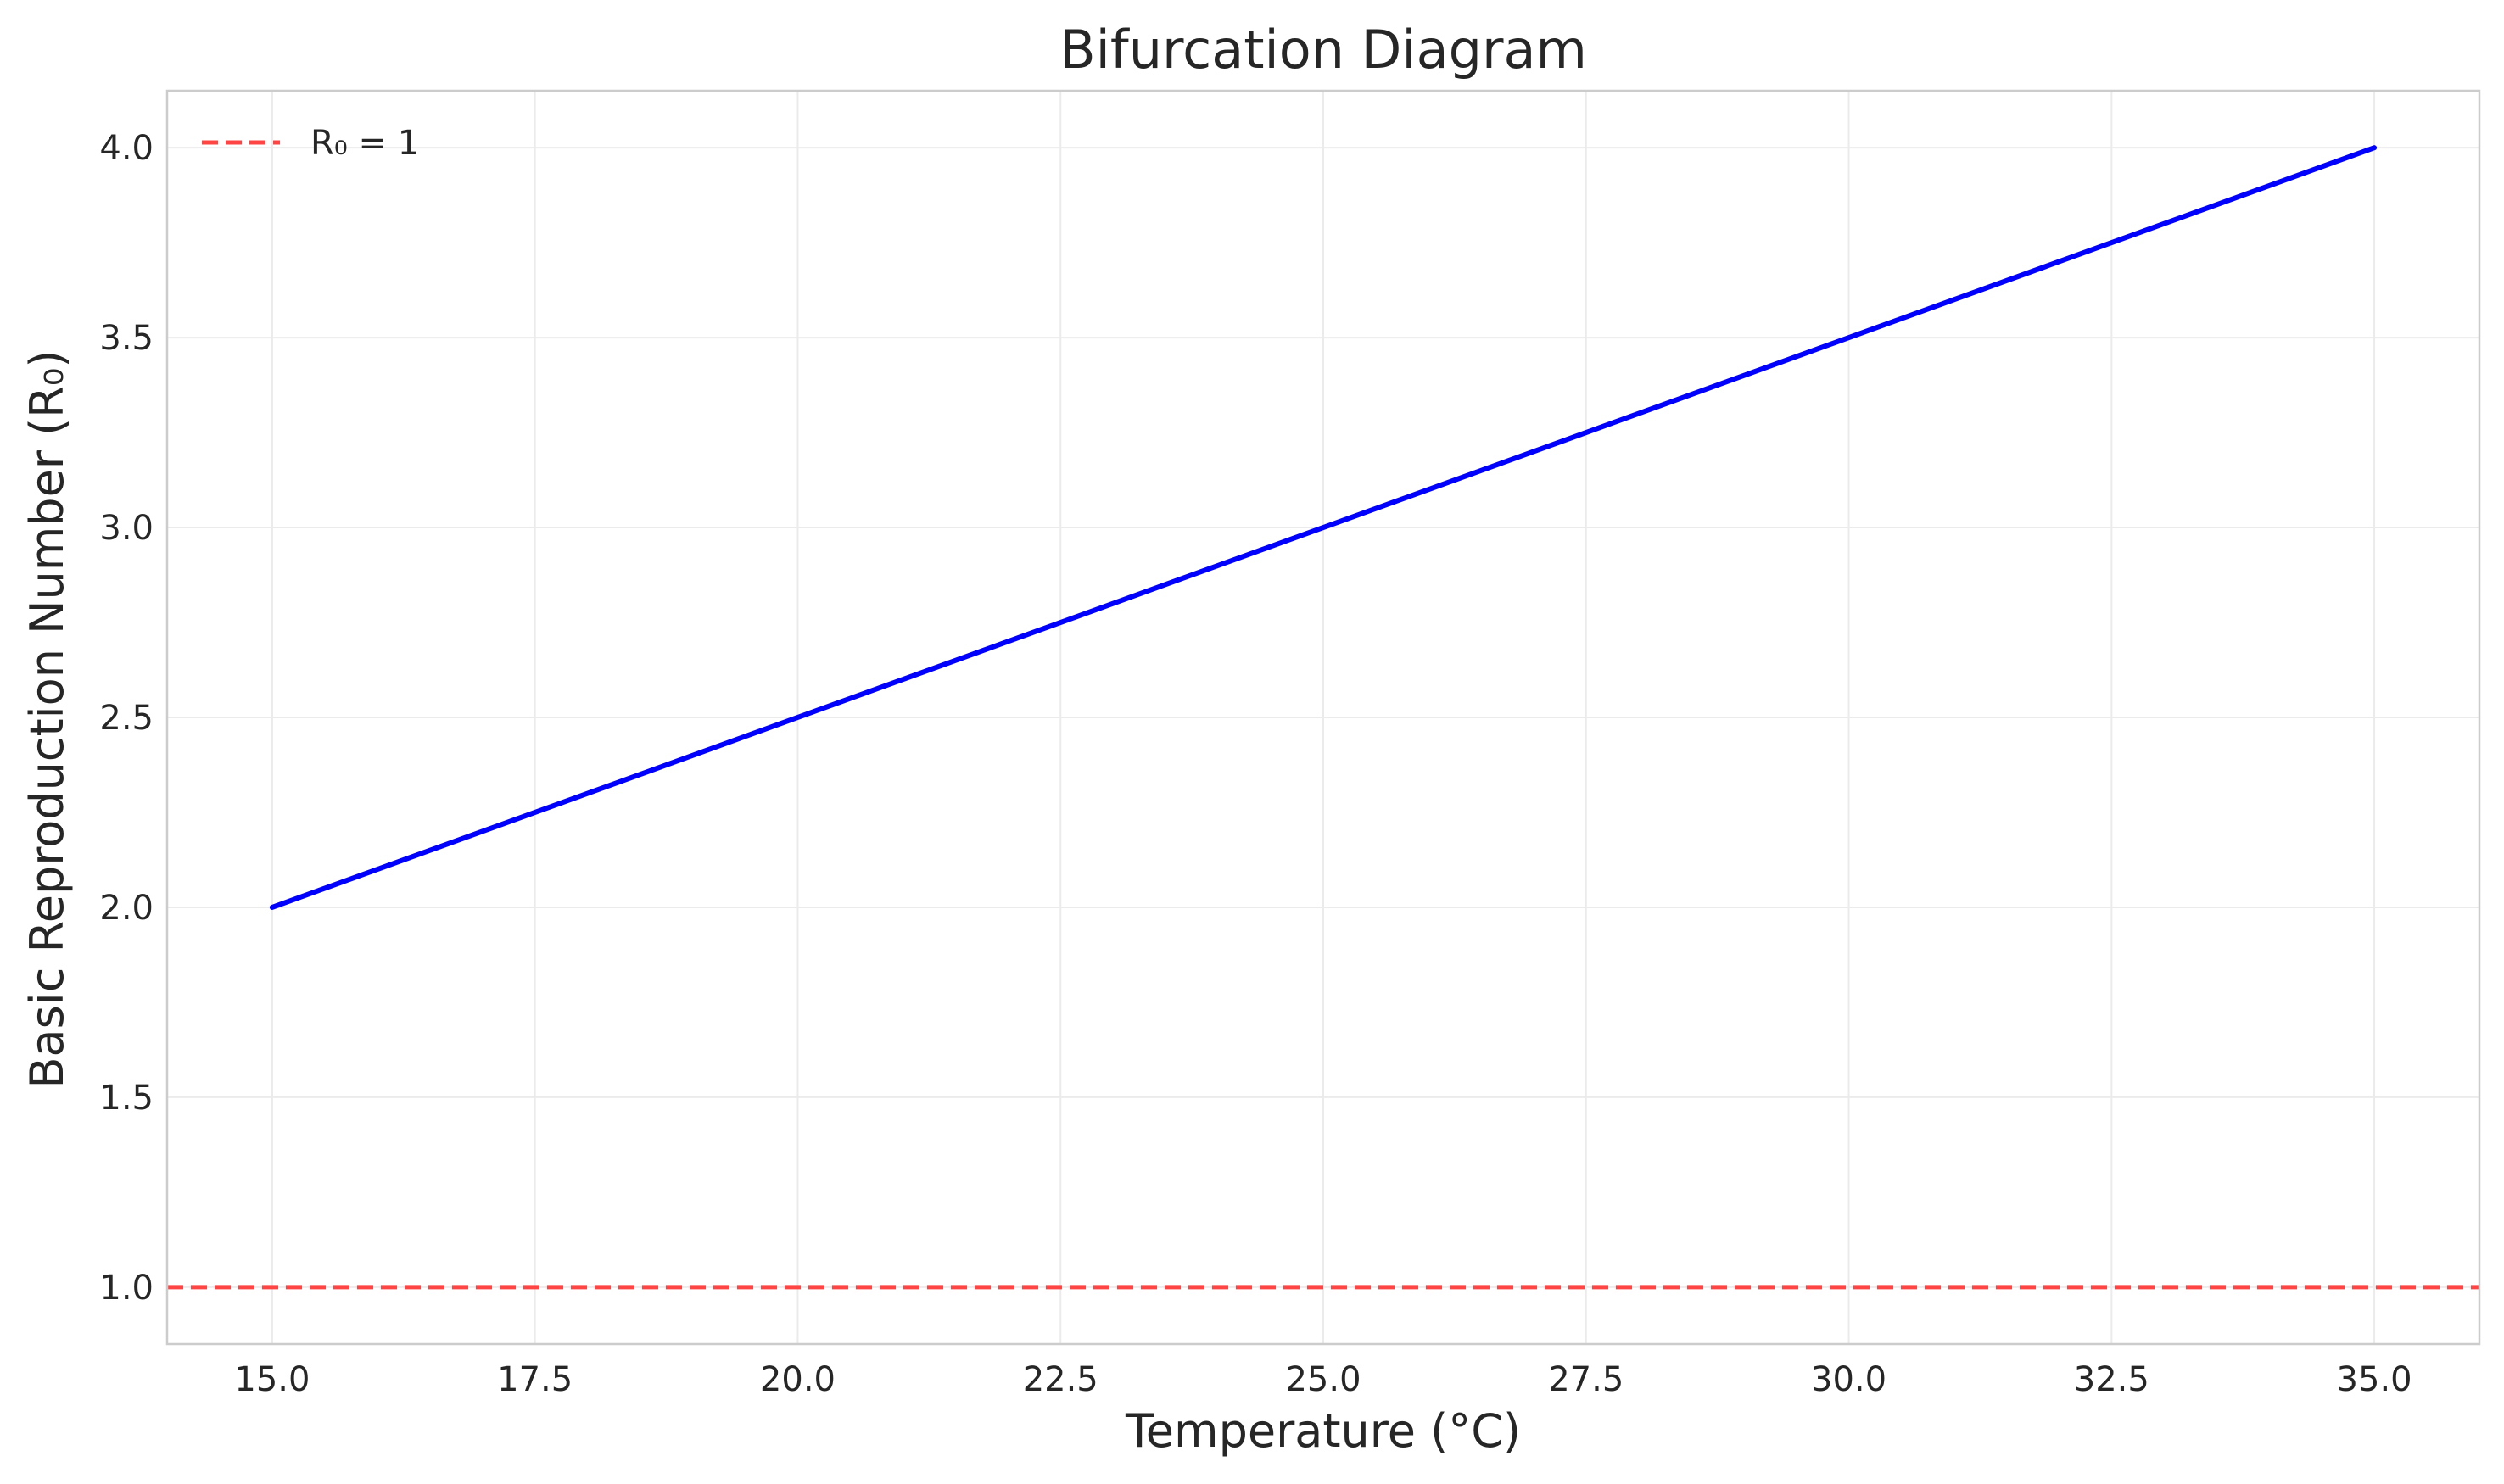  What do you see at coordinates (272, 1379) in the screenshot?
I see `x-tick-label: 15.0` at bounding box center [272, 1379].